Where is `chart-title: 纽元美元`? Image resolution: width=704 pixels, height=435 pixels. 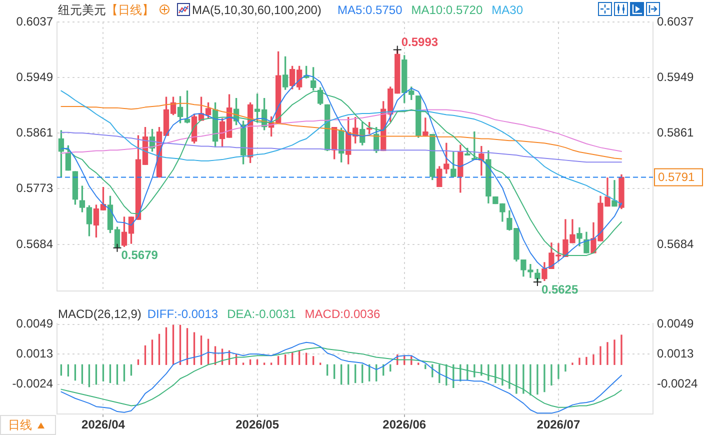
chart-title: 纽元美元 is located at coordinates (82, 9).